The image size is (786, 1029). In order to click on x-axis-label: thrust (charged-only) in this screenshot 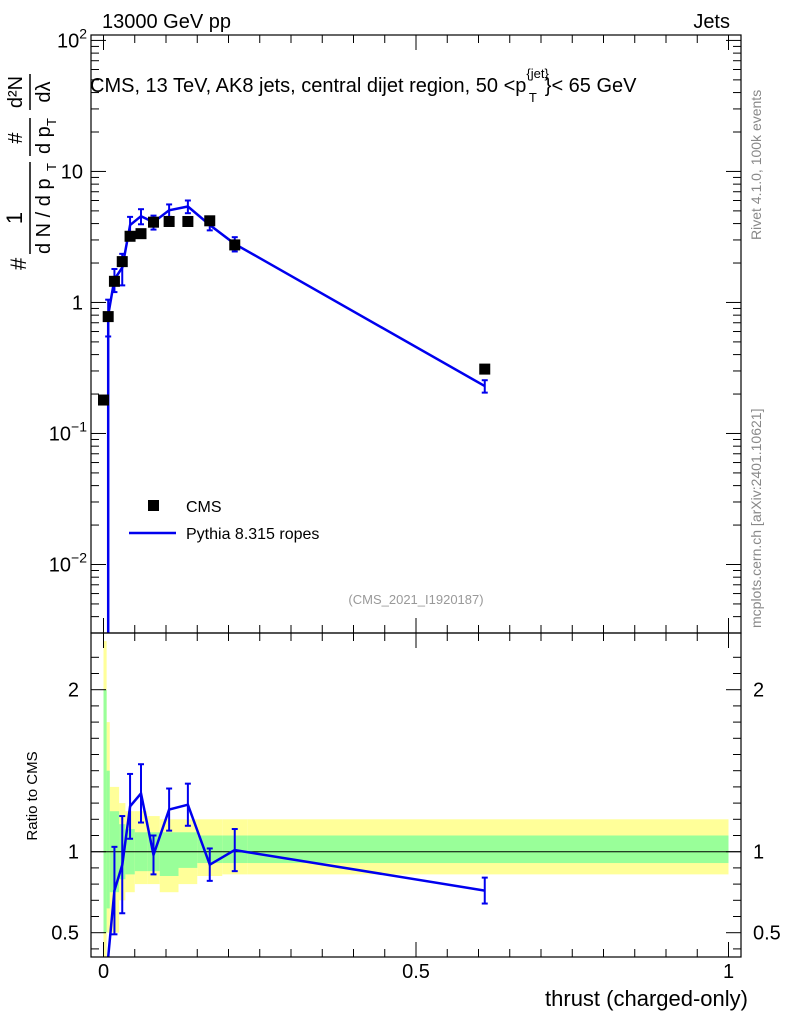, I will do `click(646, 998)`.